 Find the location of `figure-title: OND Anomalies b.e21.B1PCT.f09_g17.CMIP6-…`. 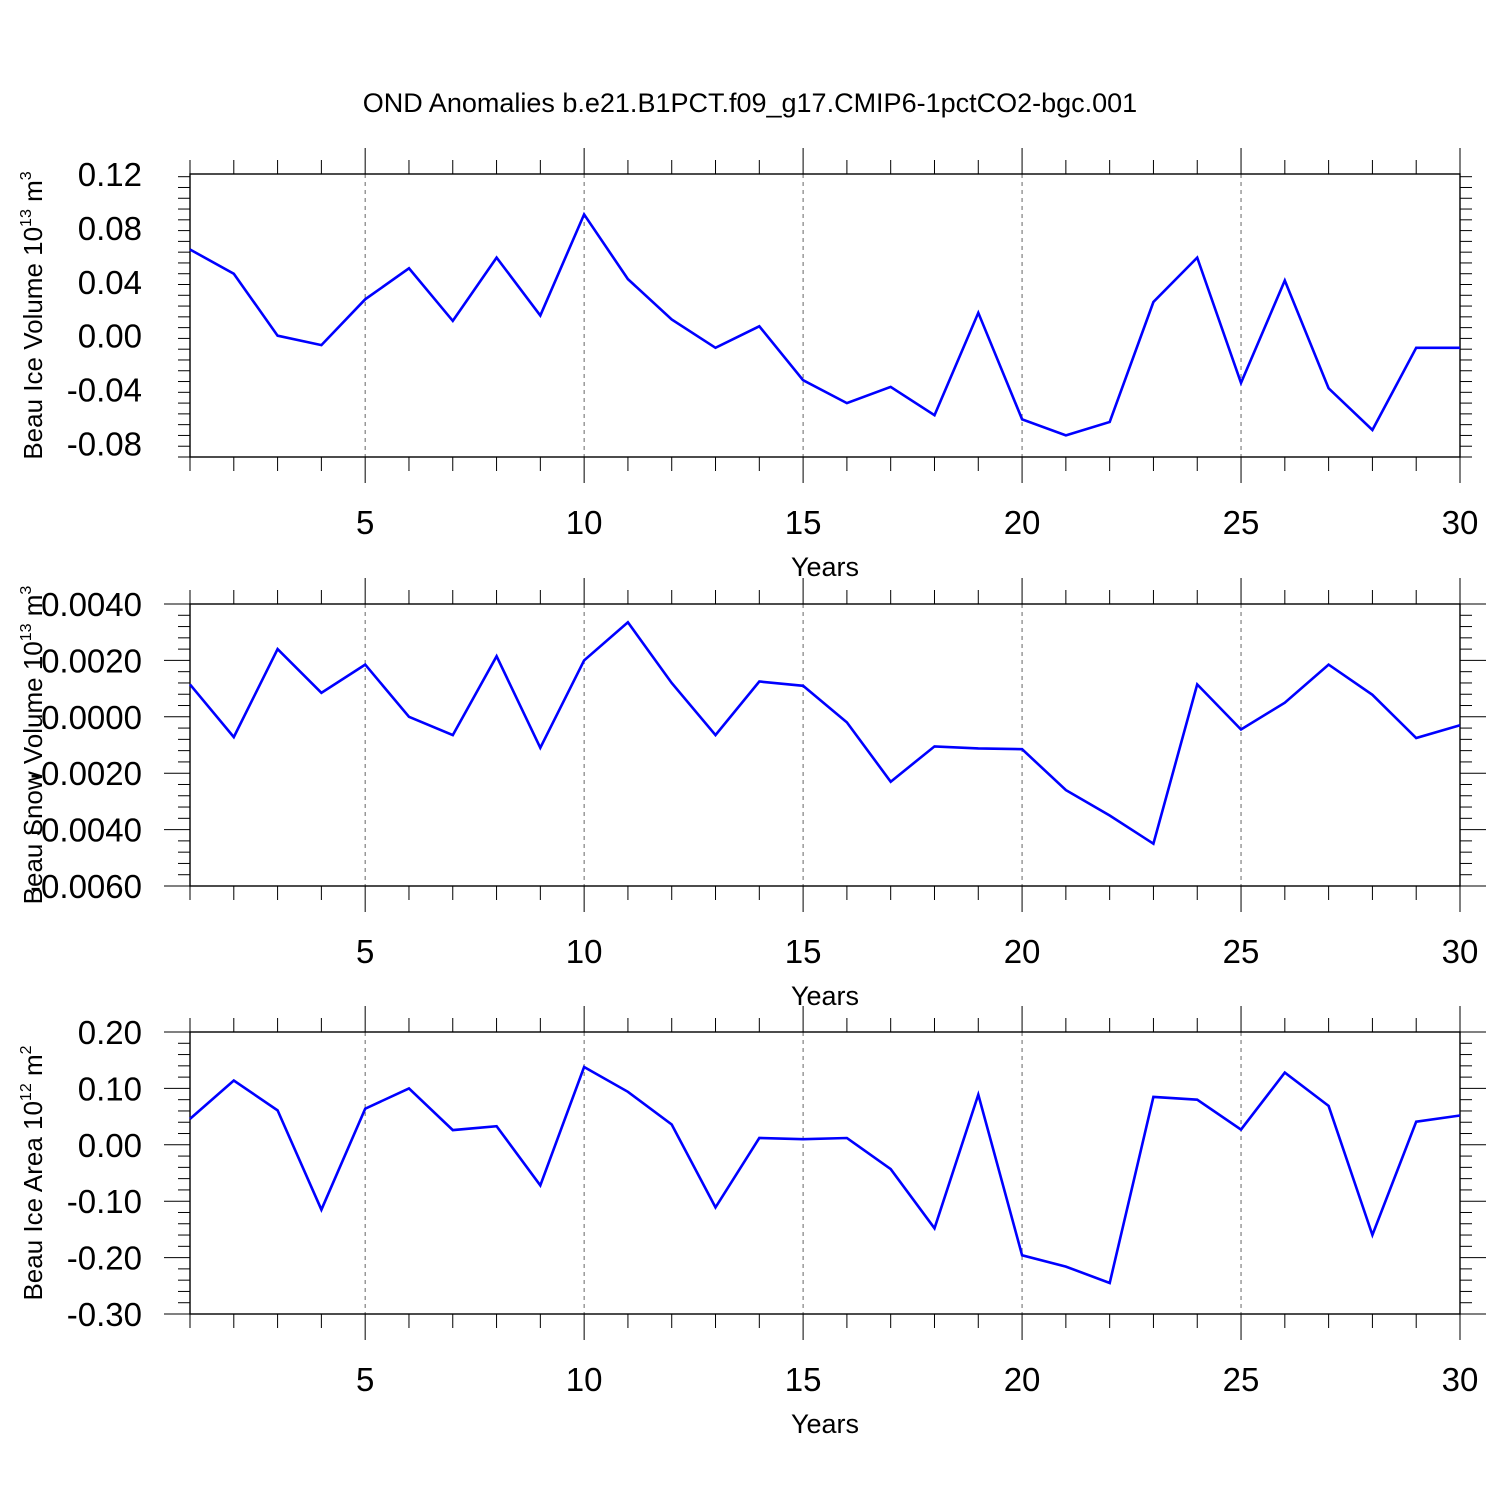

figure-title: OND Anomalies b.e21.B1PCT.f09_g17.CMIP6-… is located at coordinates (750, 103).